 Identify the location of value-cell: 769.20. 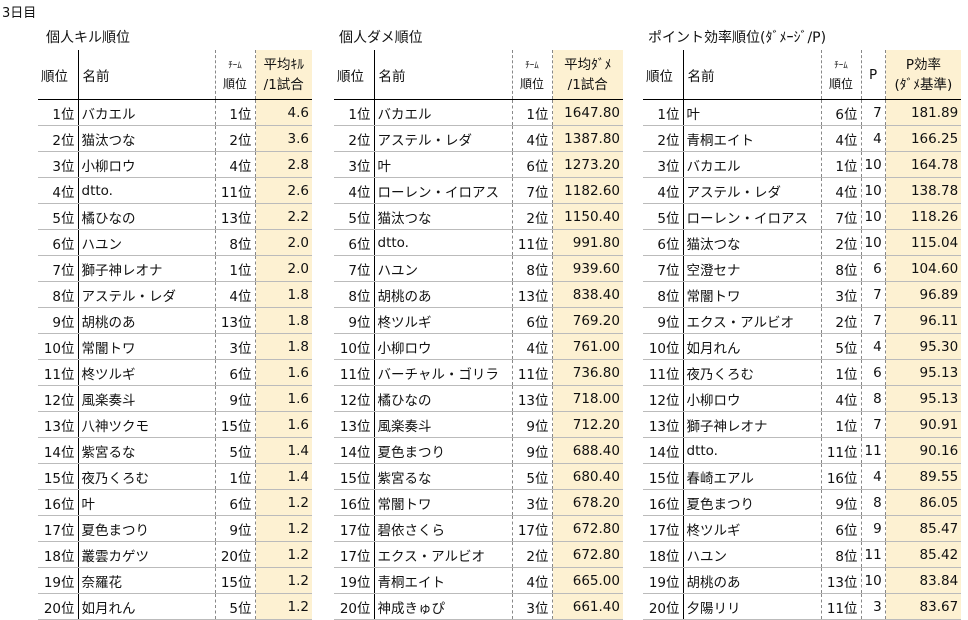
(587, 320).